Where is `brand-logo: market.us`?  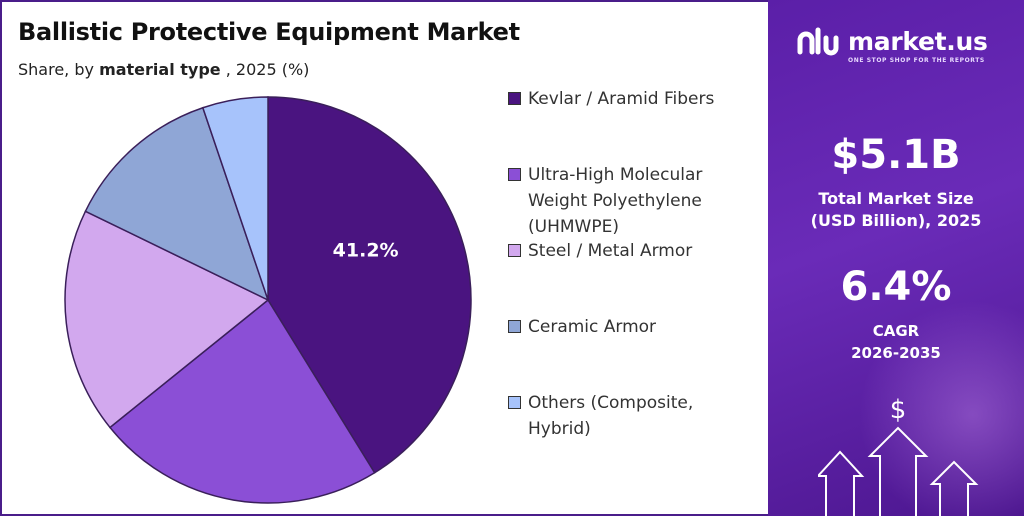
brand-logo: market.us is located at coordinates (892, 41).